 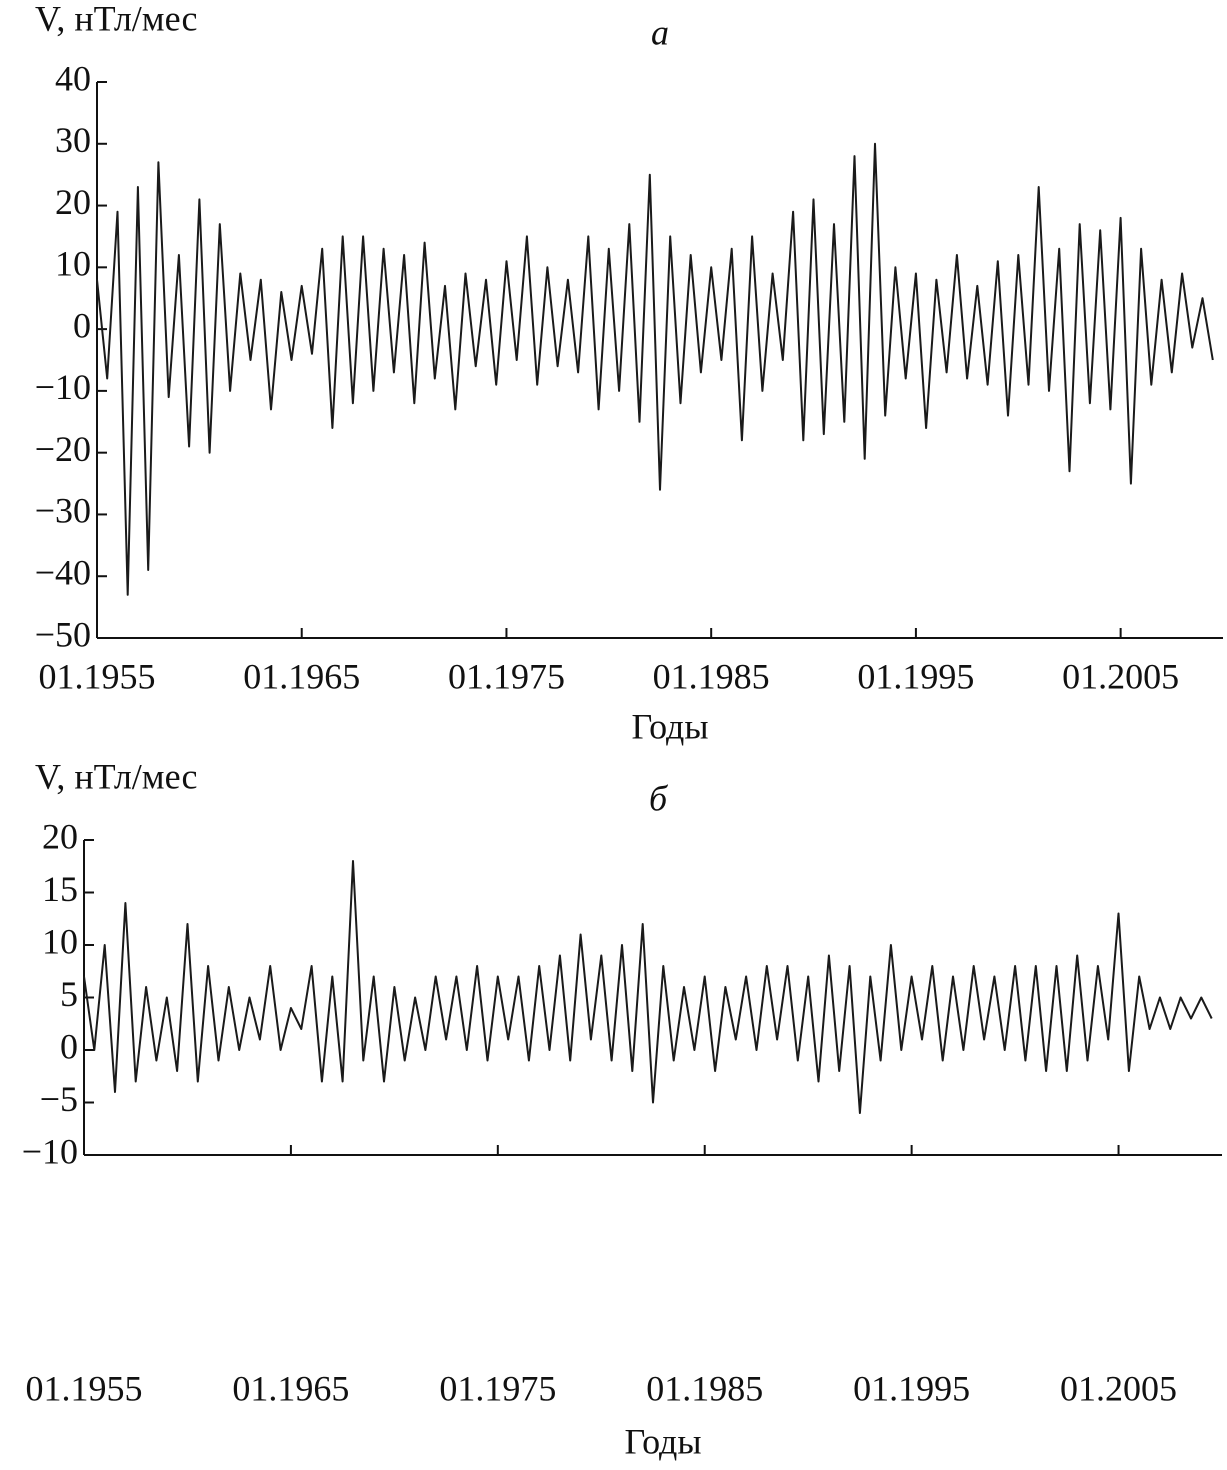 What do you see at coordinates (659, 798) in the screenshot?
I see `panel-label: б` at bounding box center [659, 798].